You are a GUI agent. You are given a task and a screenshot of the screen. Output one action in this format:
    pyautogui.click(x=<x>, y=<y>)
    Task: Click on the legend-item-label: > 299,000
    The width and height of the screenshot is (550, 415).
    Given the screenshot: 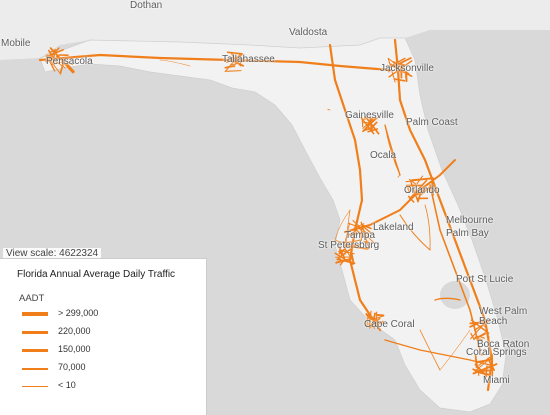 What is the action you would take?
    pyautogui.click(x=78, y=313)
    